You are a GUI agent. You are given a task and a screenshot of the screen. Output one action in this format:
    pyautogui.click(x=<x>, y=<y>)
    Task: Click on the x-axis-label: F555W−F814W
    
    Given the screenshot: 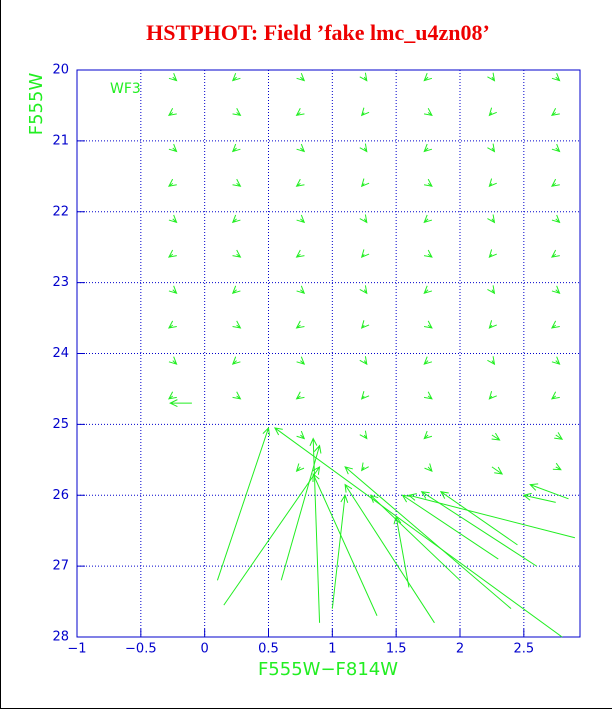 What is the action you would take?
    pyautogui.click(x=328, y=669)
    